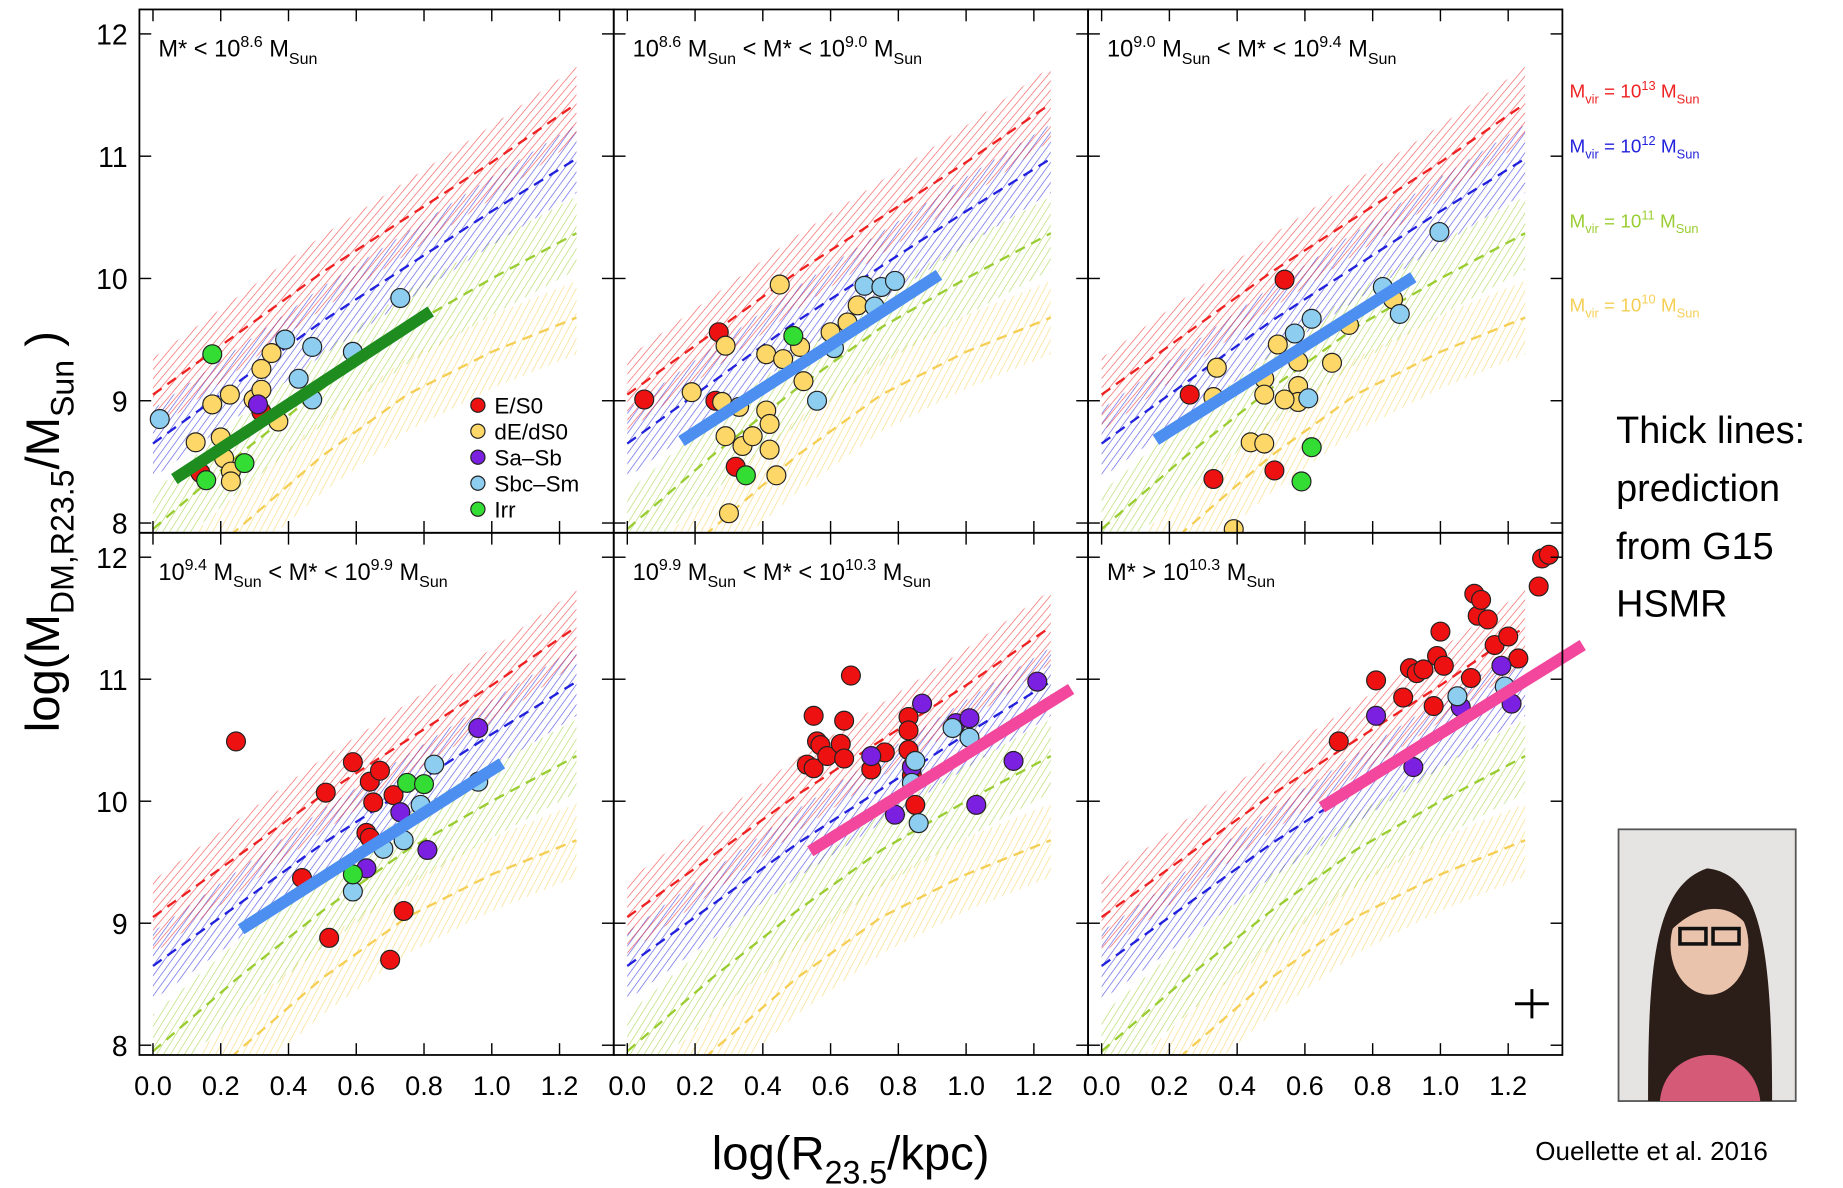 This screenshot has width=1843, height=1188. What do you see at coordinates (1144, 42) in the screenshot?
I see `text-segment: 9.0` at bounding box center [1144, 42].